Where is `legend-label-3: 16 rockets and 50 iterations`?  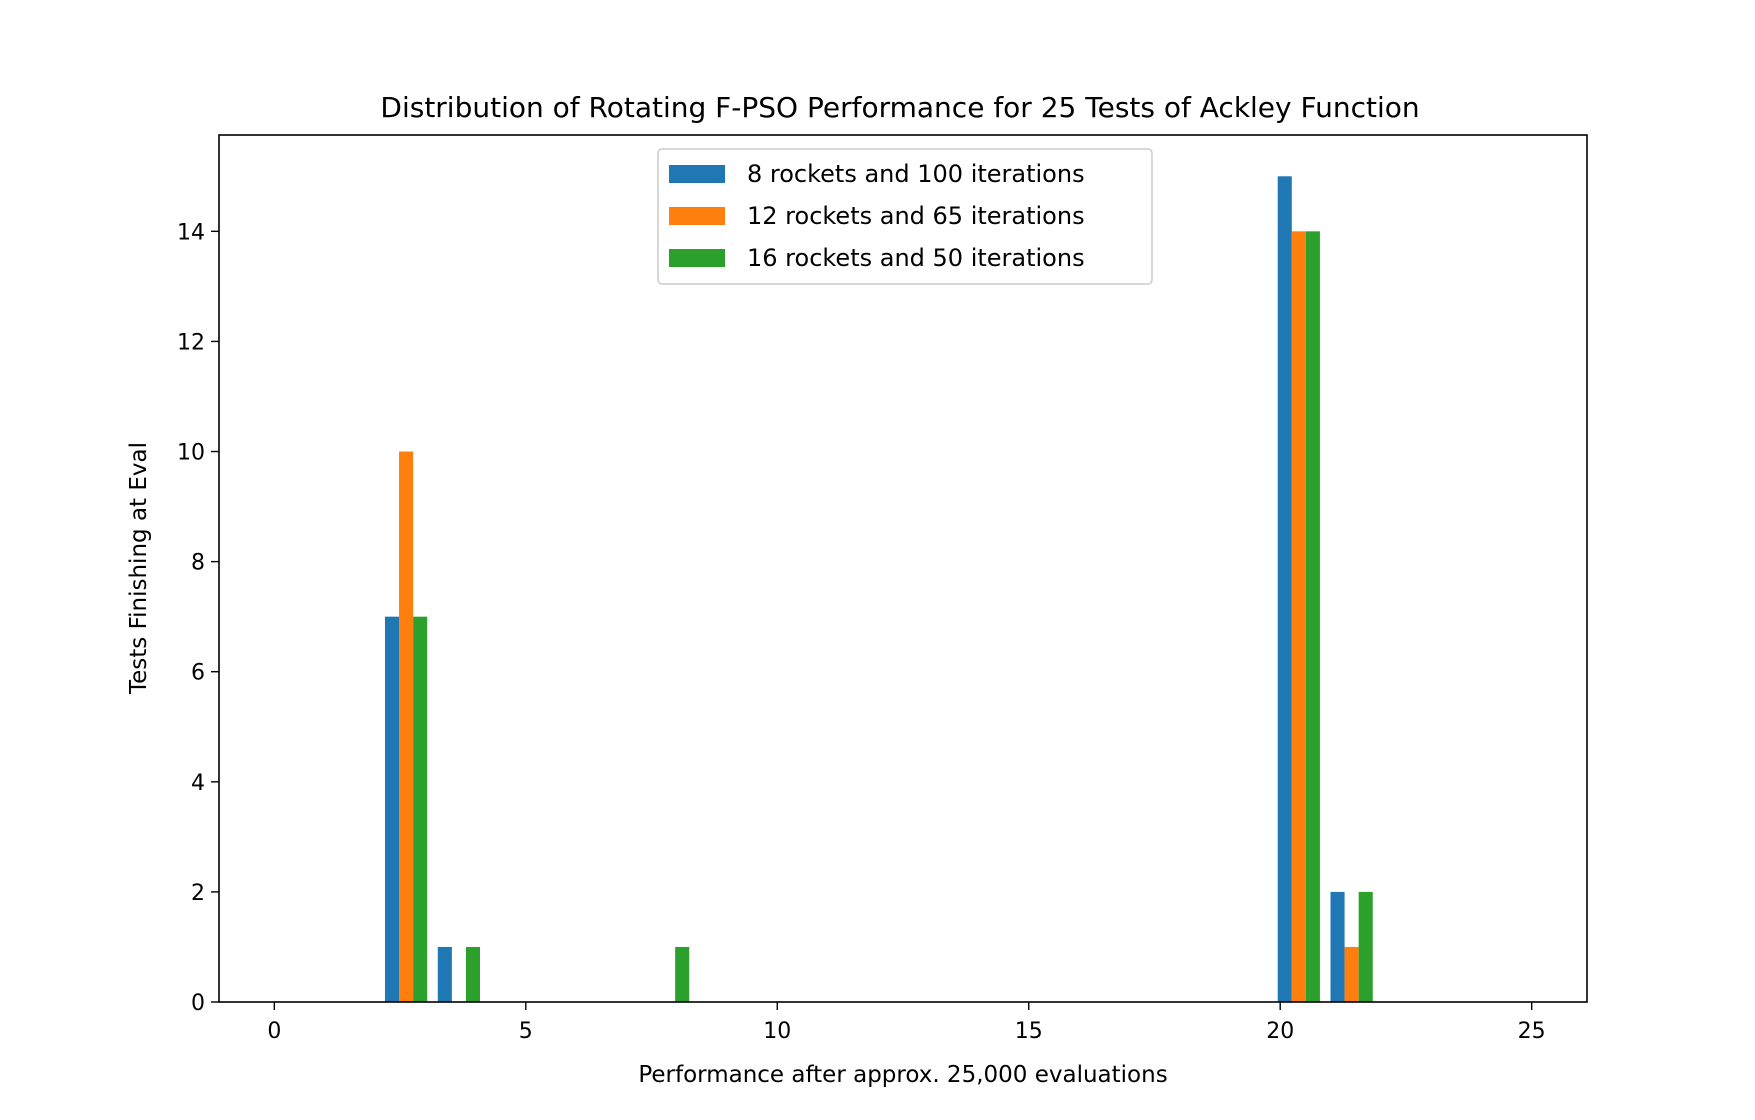 legend-label-3: 16 rockets and 50 iterations is located at coordinates (916, 258).